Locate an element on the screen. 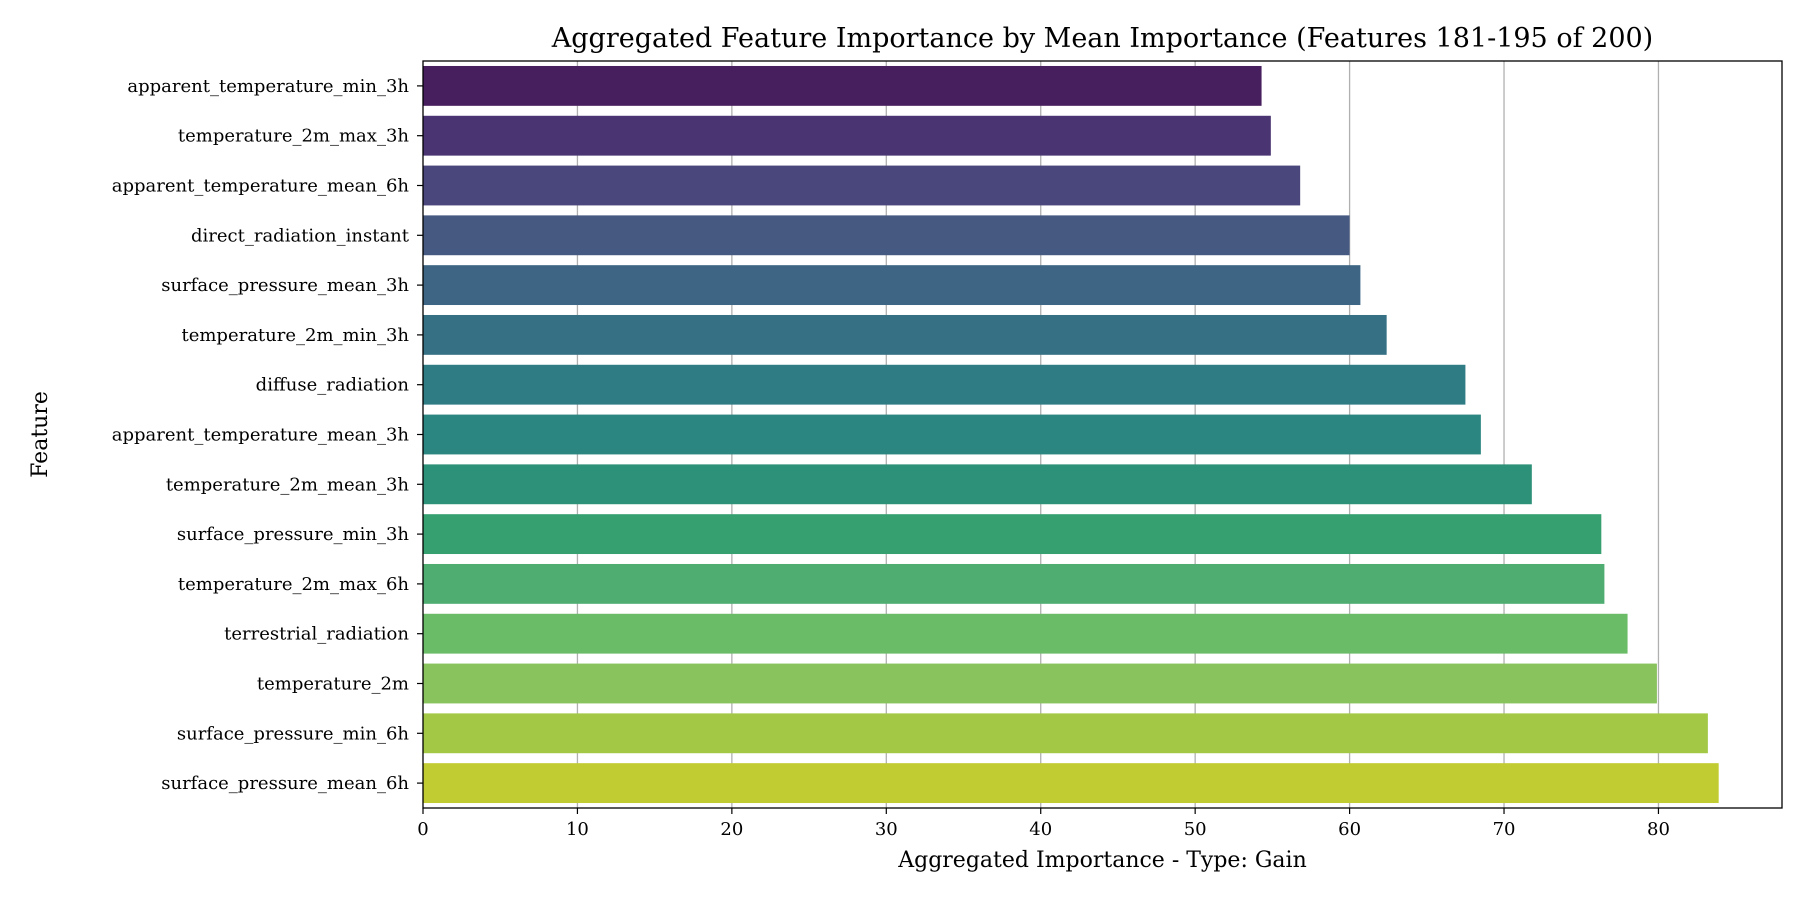 This screenshot has width=1800, height=904. x-tick-label: 50 is located at coordinates (1195, 829).